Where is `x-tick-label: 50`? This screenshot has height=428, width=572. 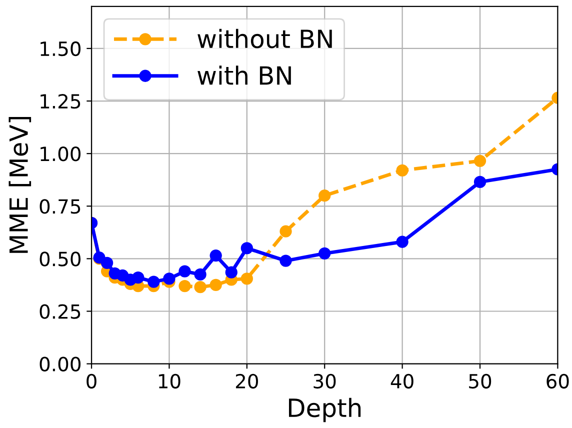
x-tick-label: 50 is located at coordinates (480, 381).